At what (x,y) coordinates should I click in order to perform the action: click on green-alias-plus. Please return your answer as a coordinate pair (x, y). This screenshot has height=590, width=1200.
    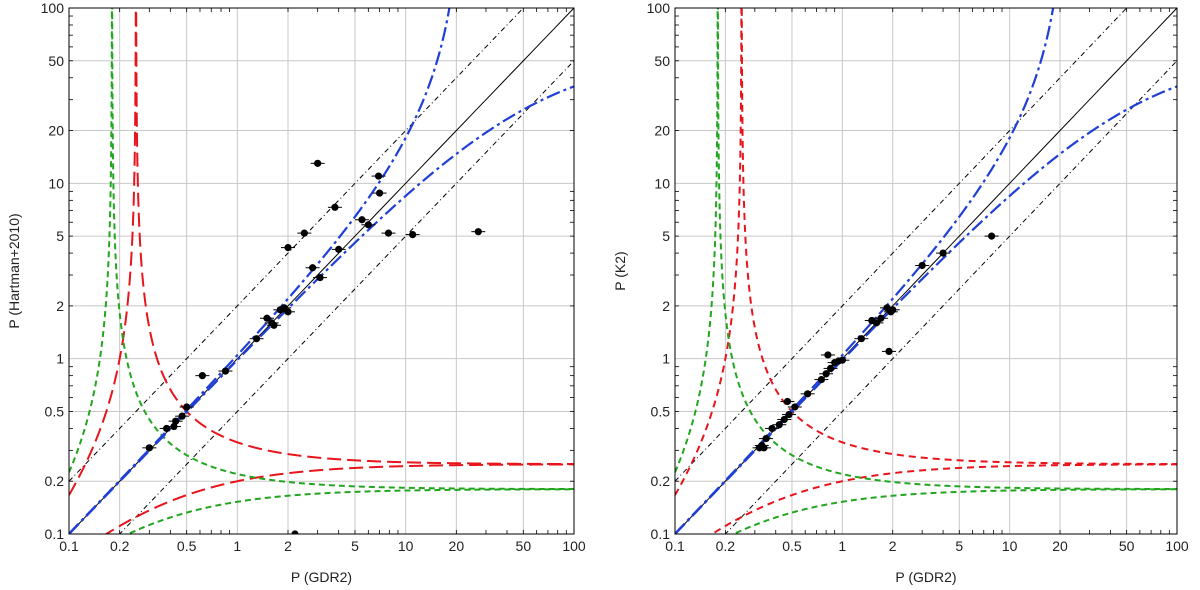
    Looking at the image, I should click on (954, 511).